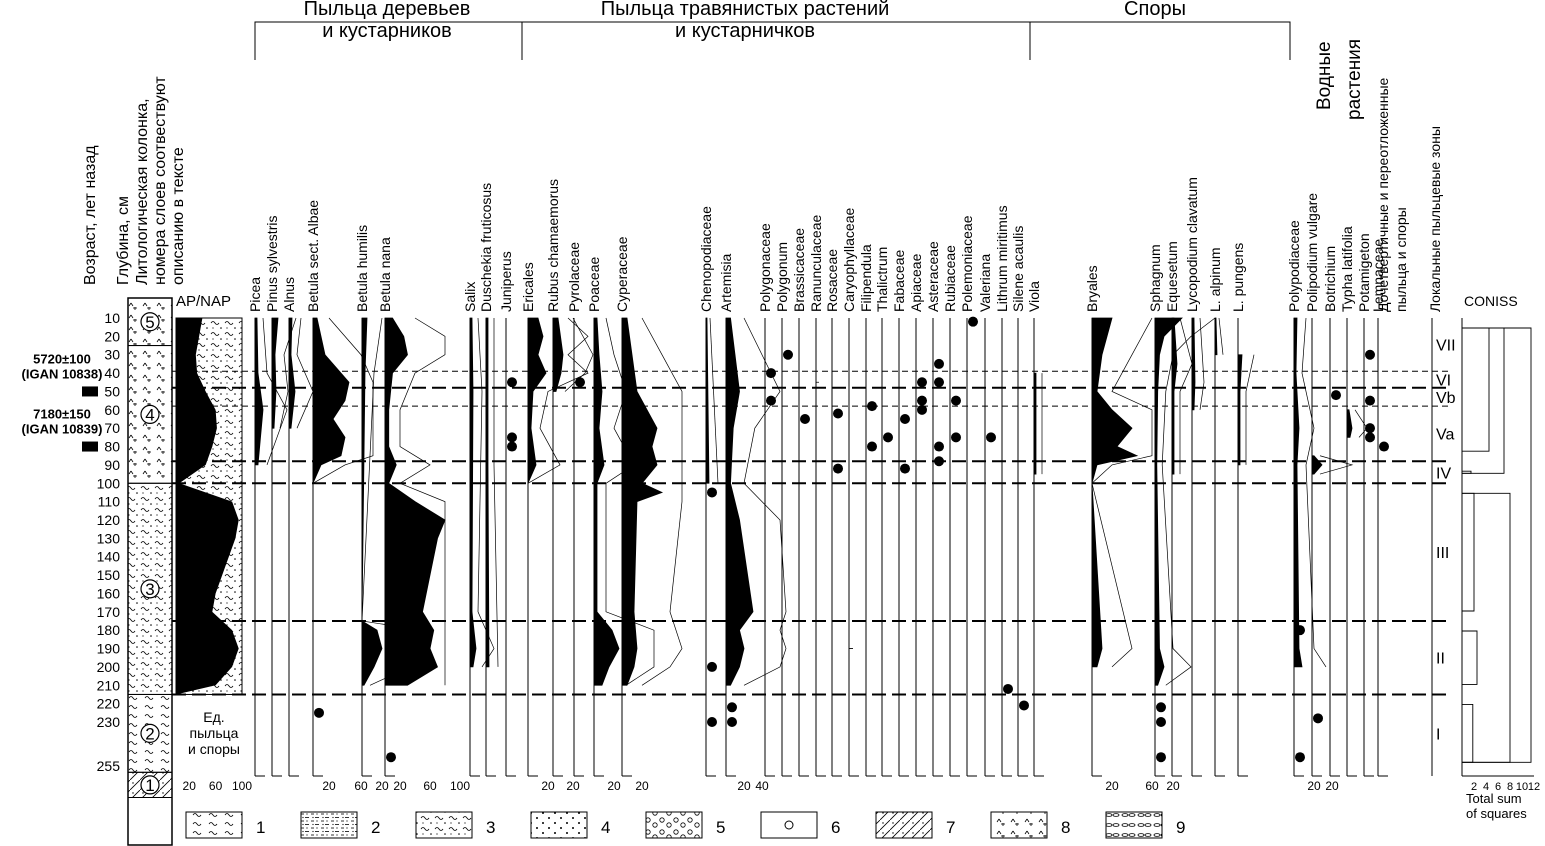 The width and height of the screenshot is (1545, 846). Describe the element at coordinates (622, 274) in the screenshot. I see `taxon-label: Cyperaceae` at that location.